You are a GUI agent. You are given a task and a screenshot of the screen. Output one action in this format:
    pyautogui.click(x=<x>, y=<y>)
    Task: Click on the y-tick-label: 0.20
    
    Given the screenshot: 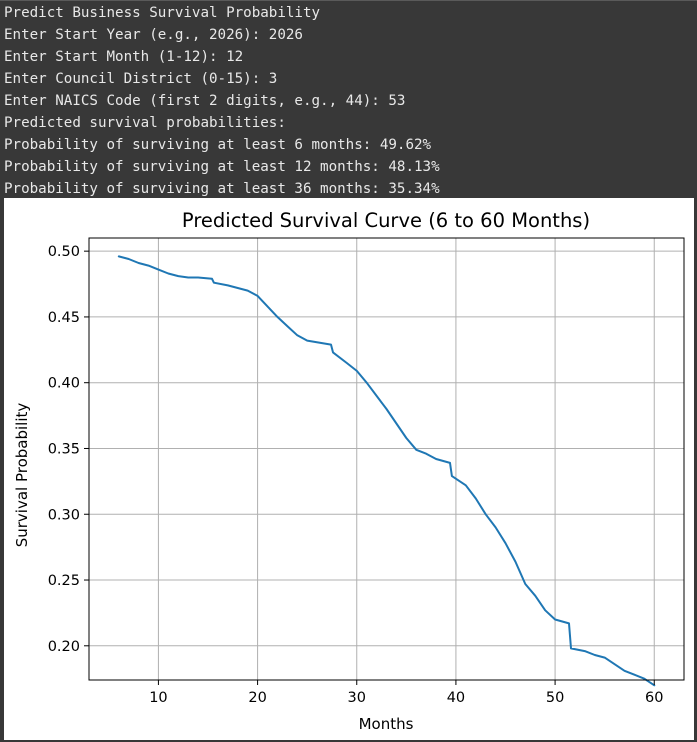 What is the action you would take?
    pyautogui.click(x=64, y=647)
    